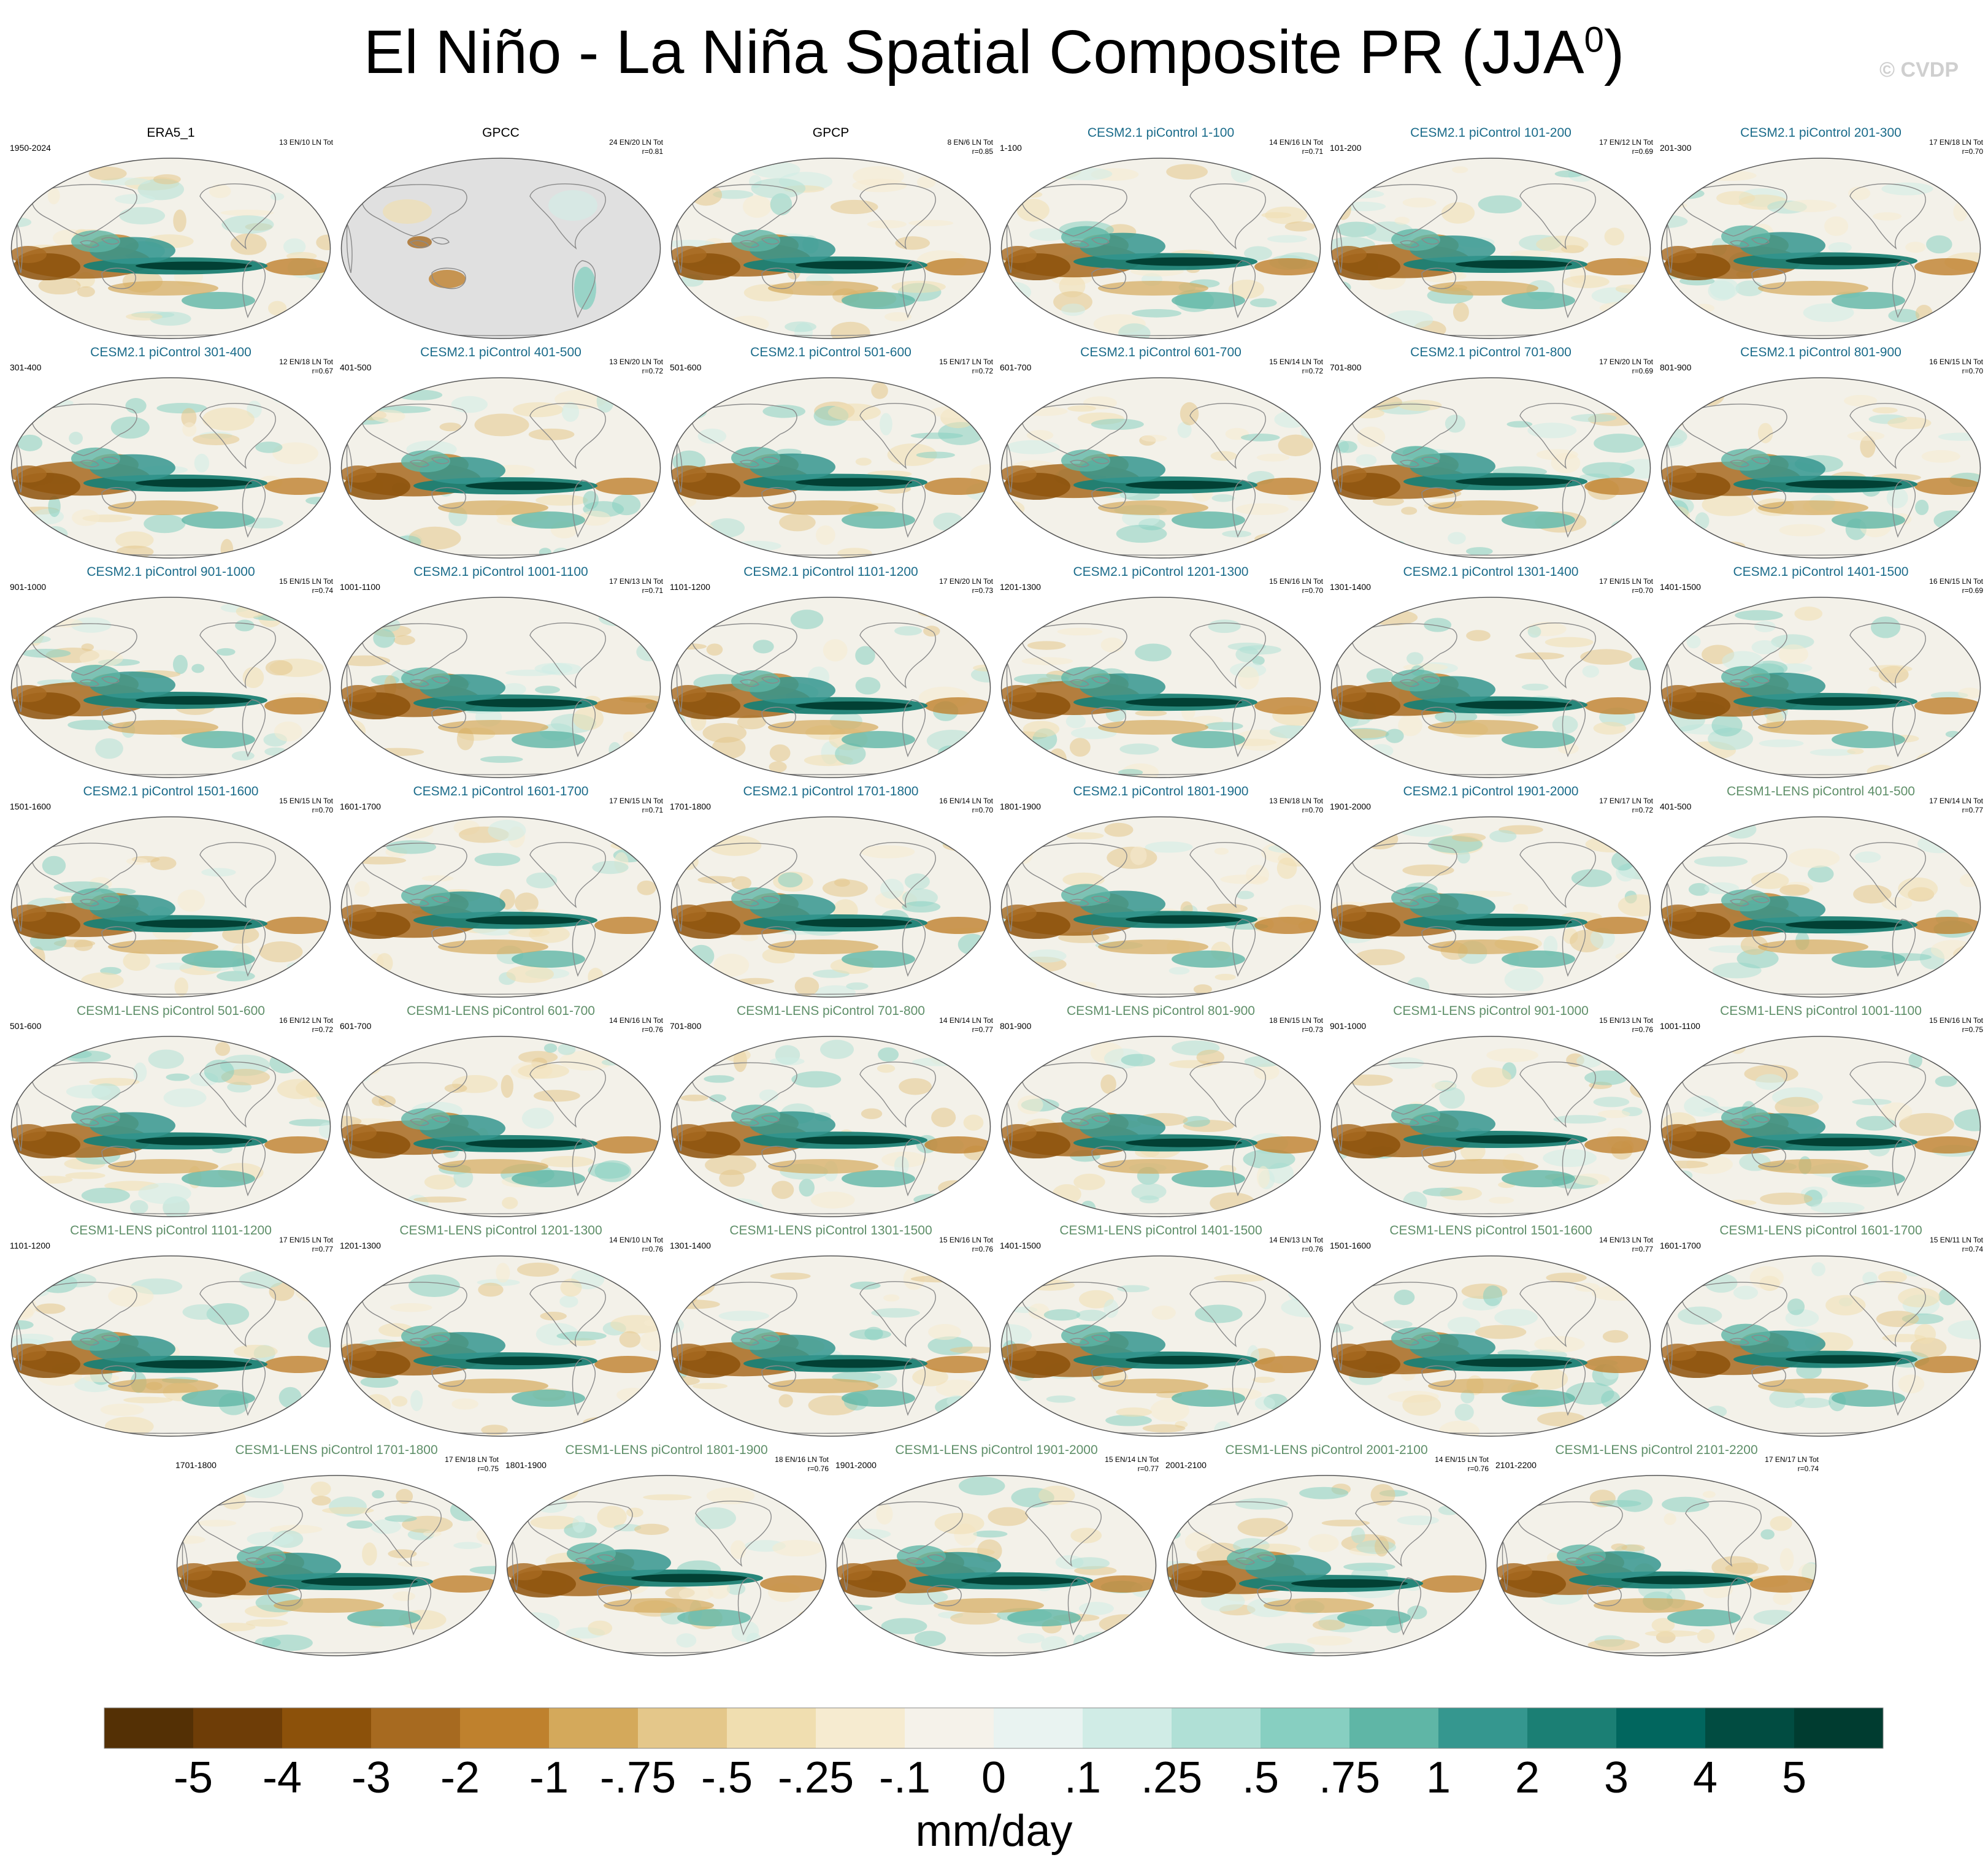  I want to click on panel-pattern-correlation: r=0.70, so click(1972, 371).